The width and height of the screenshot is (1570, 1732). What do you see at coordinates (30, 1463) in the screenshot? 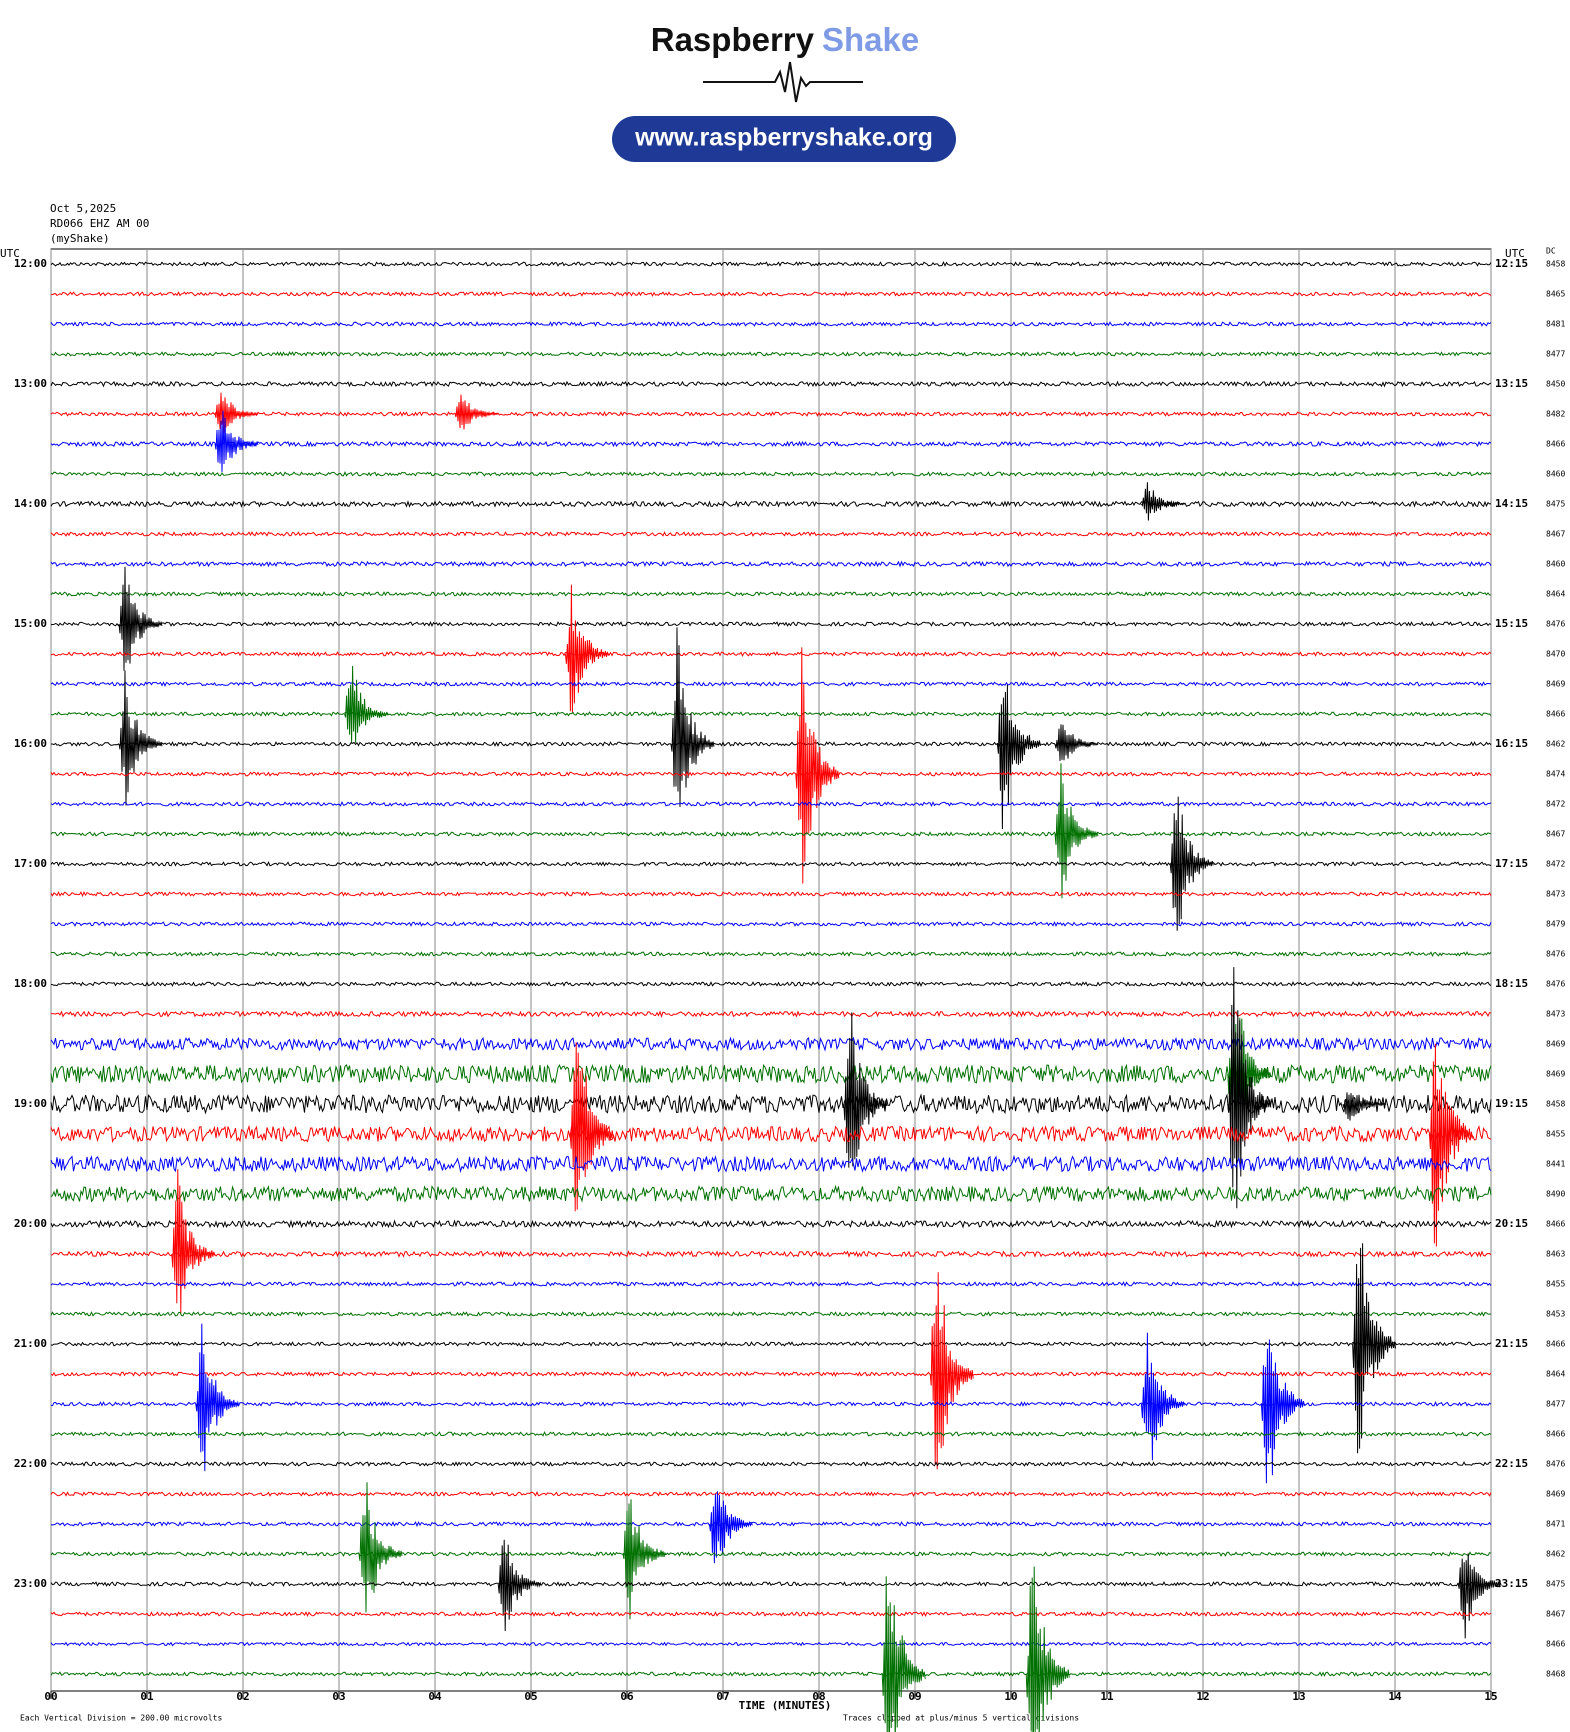
I see `start-time-label: 22:00` at bounding box center [30, 1463].